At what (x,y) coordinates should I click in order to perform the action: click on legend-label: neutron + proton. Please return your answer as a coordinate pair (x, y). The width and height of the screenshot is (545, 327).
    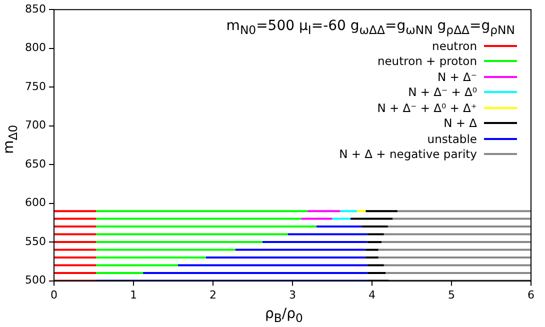
    Looking at the image, I should click on (427, 61).